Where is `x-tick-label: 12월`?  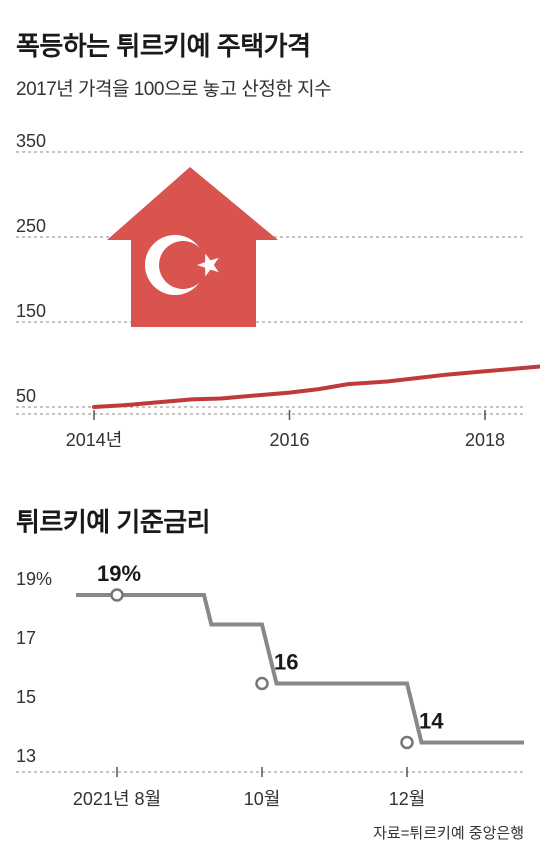 x-tick-label: 12월 is located at coordinates (407, 799).